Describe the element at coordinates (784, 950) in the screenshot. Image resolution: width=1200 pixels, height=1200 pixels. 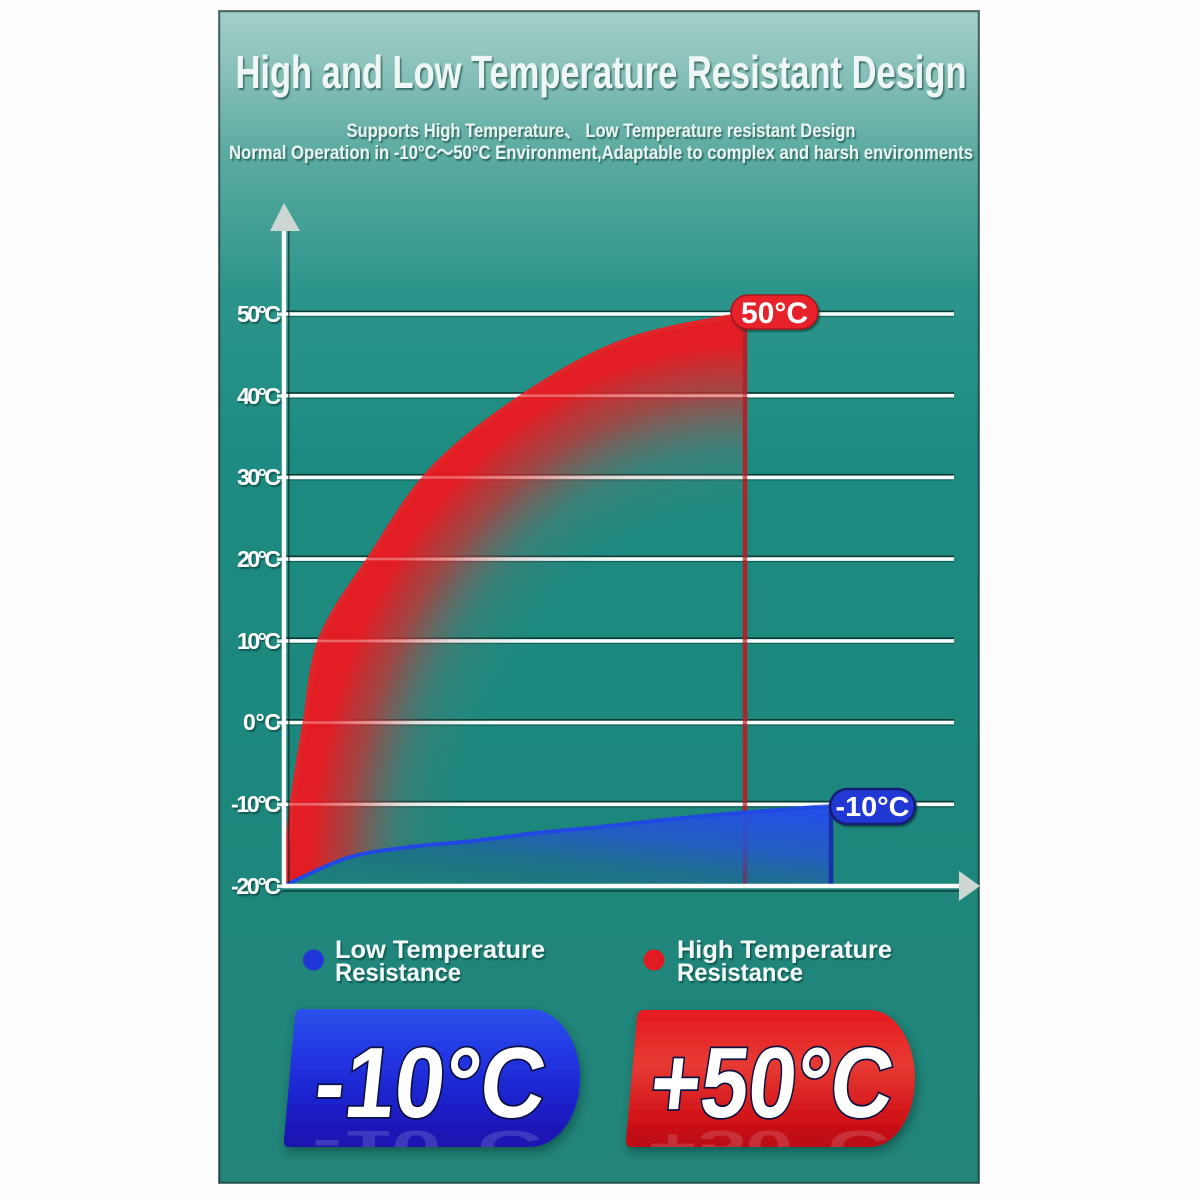
I see `svg-text: High Temperature` at that location.